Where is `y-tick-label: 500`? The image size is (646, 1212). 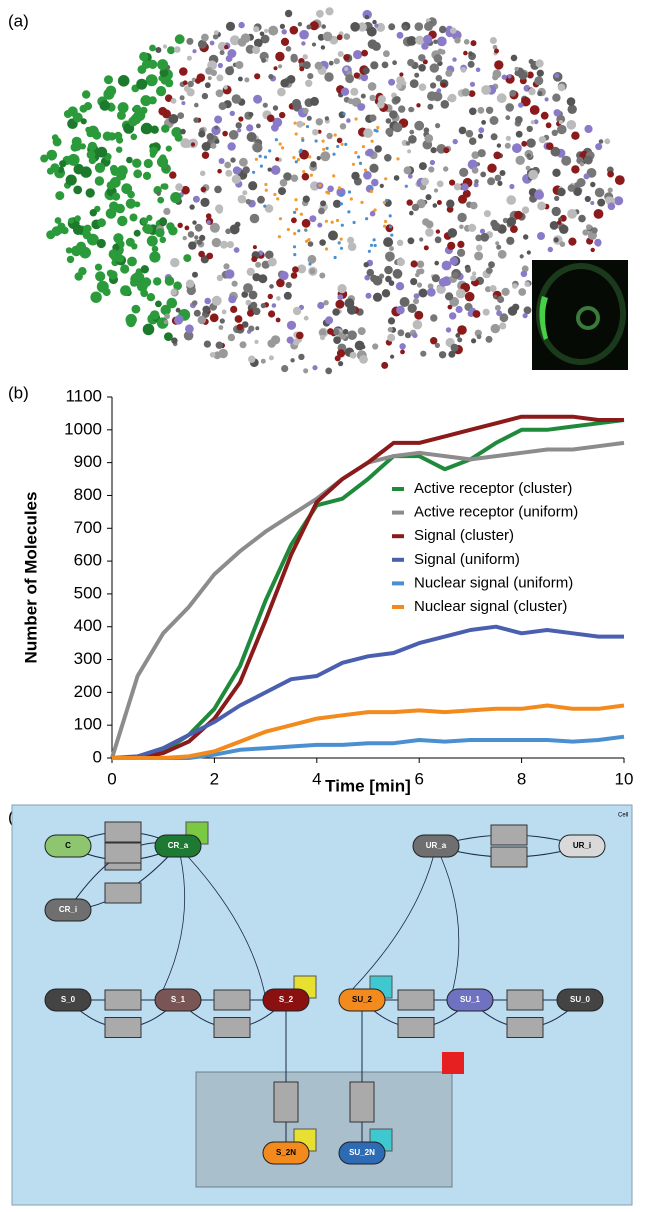
y-tick-label: 500 is located at coordinates (88, 592).